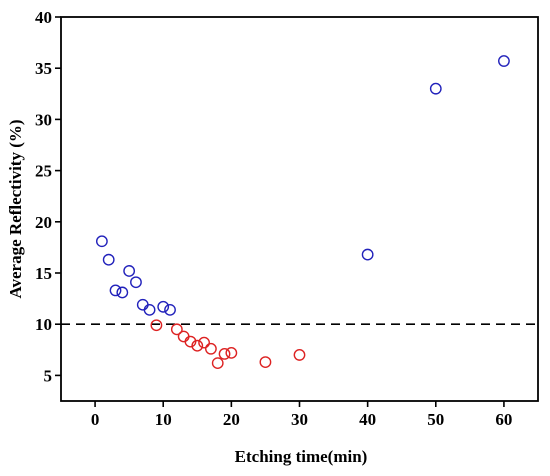  I want to click on x-tick-label: 40, so click(367, 419).